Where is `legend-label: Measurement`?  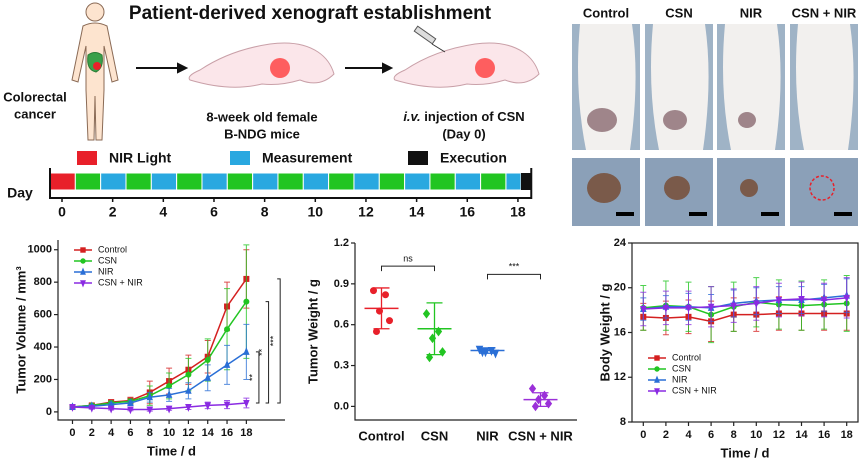 legend-label: Measurement is located at coordinates (307, 158).